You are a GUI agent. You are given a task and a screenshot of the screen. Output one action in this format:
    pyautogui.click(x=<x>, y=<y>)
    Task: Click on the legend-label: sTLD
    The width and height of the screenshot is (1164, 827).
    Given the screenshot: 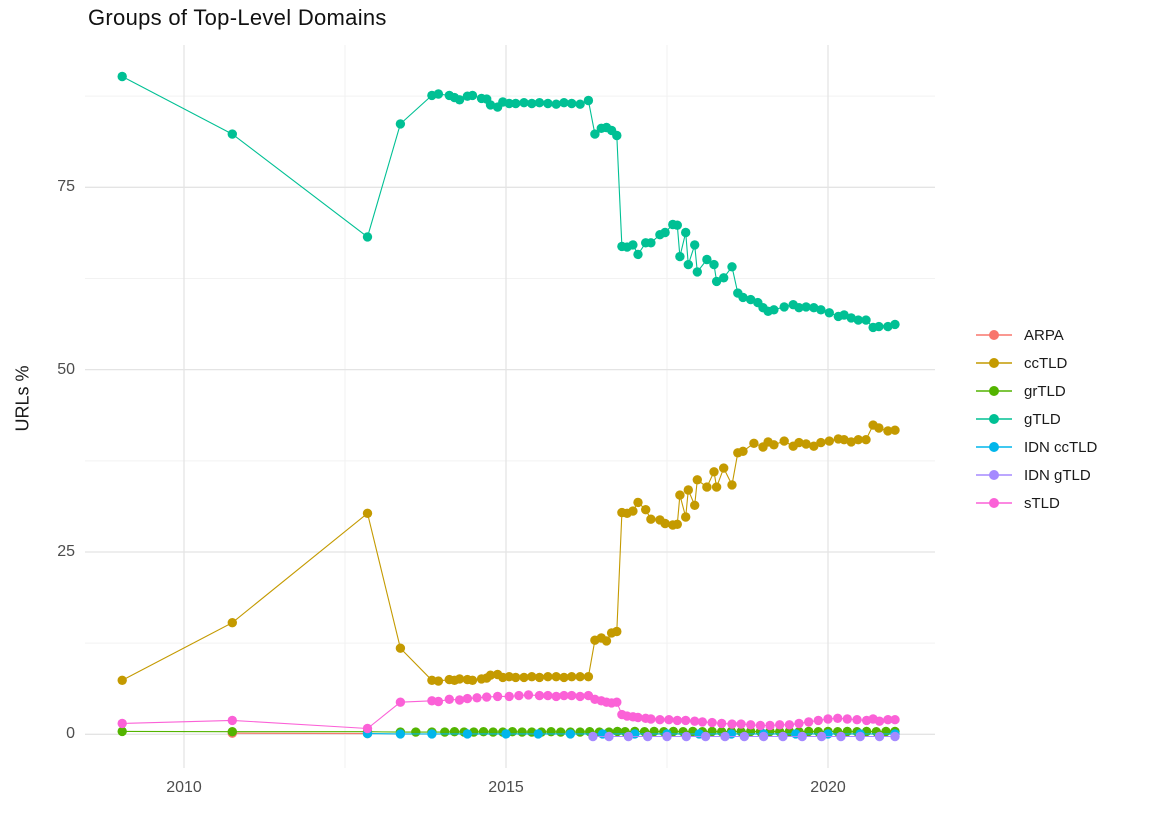 What is the action you would take?
    pyautogui.click(x=1042, y=503)
    